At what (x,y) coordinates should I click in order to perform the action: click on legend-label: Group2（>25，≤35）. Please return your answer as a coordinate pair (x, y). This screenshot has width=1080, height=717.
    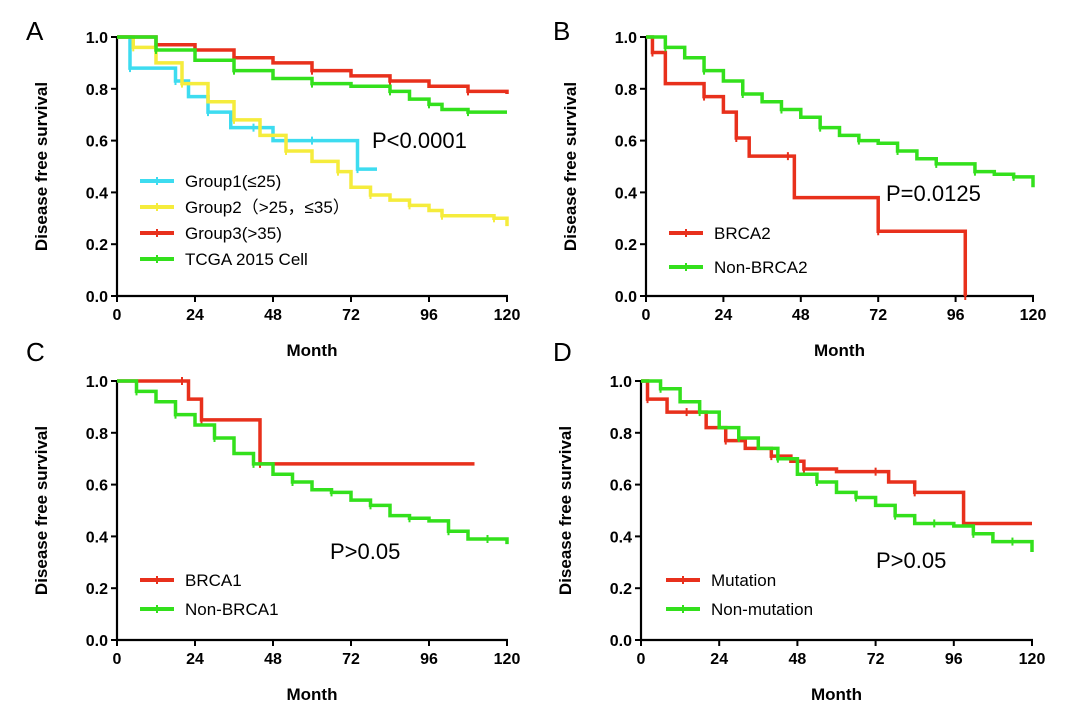
    Looking at the image, I should click on (267, 207).